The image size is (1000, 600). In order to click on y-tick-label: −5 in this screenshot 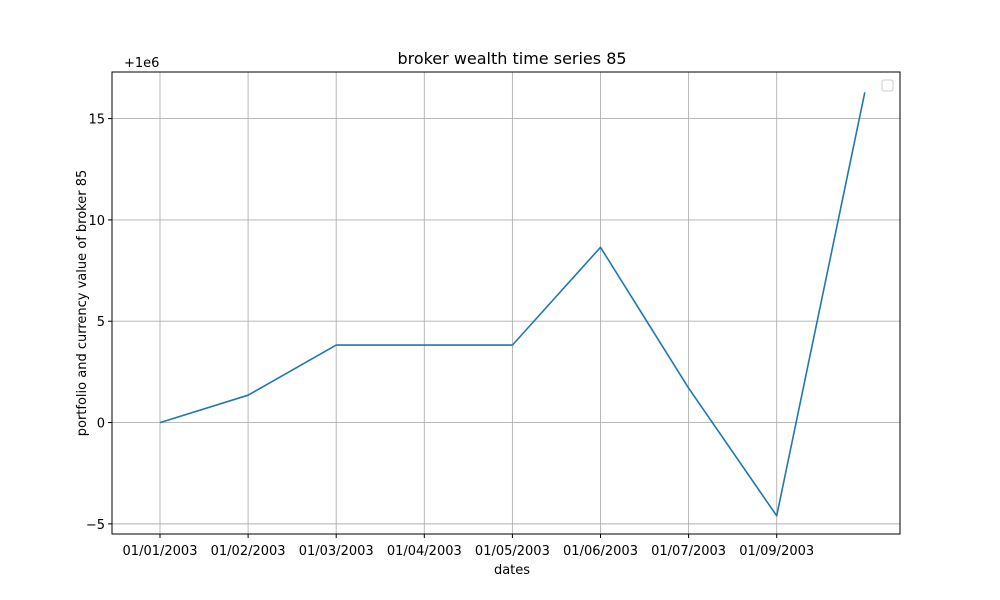, I will do `click(95, 525)`.